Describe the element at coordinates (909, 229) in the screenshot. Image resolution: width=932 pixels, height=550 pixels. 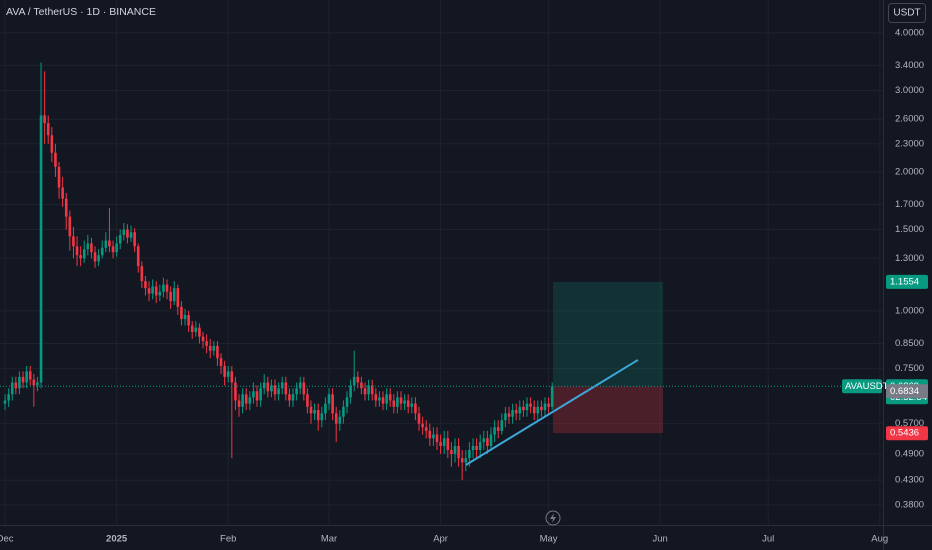
I see `y-tick-label: 1.5000` at that location.